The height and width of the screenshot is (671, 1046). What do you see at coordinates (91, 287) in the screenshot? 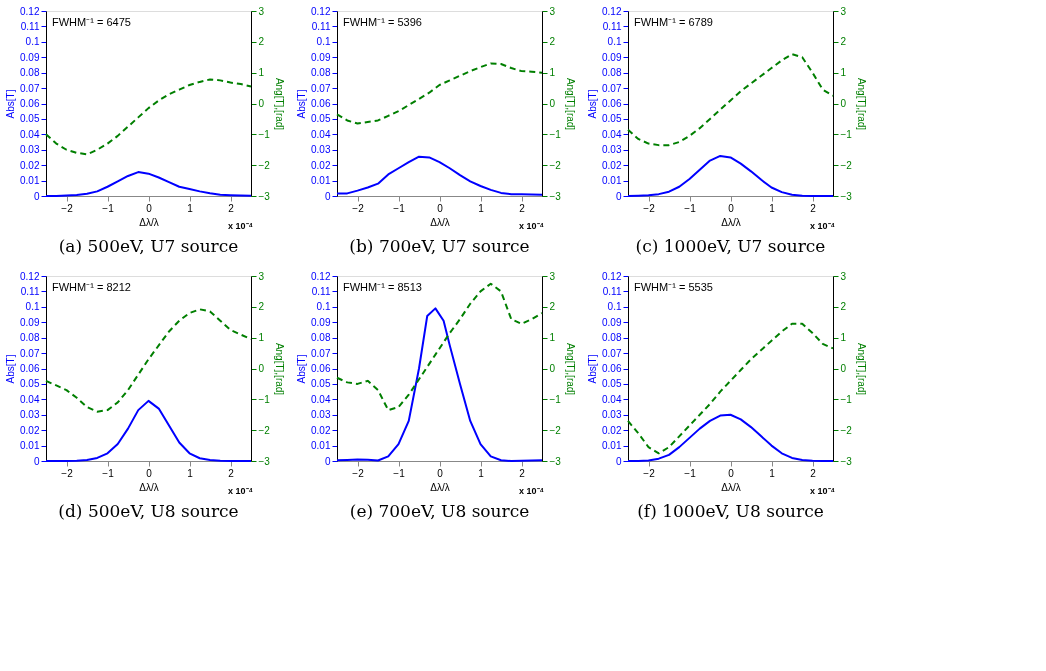
I see `annotation: FWHM⁻¹ = 8212` at bounding box center [91, 287].